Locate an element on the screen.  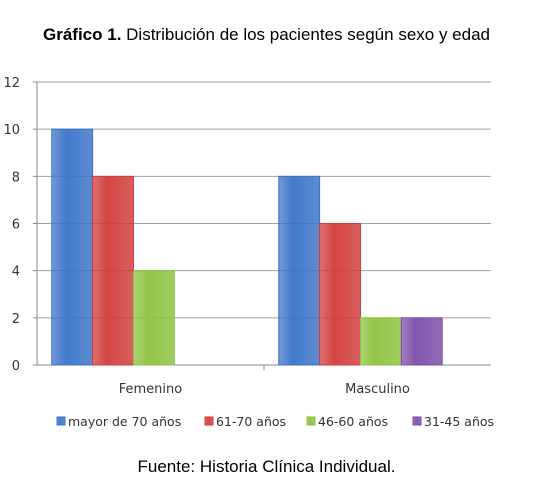
y-tick-label: 10 is located at coordinates (11, 130).